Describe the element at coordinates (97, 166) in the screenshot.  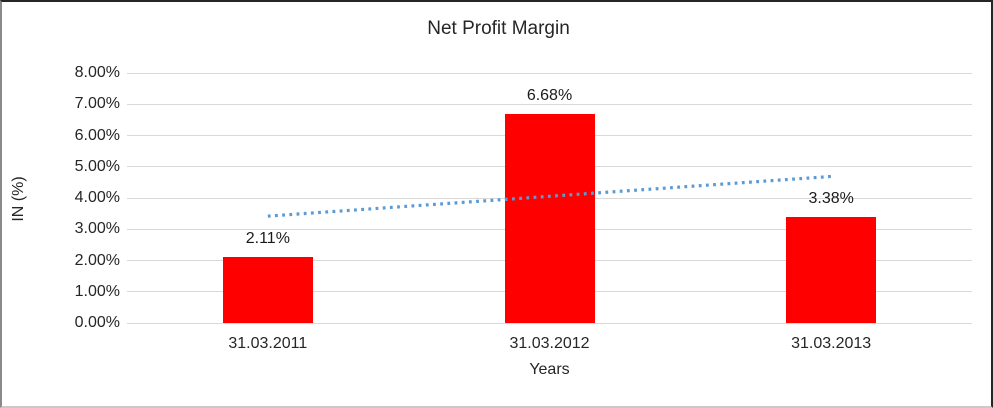
I see `y-tick-label: 5.00%` at that location.